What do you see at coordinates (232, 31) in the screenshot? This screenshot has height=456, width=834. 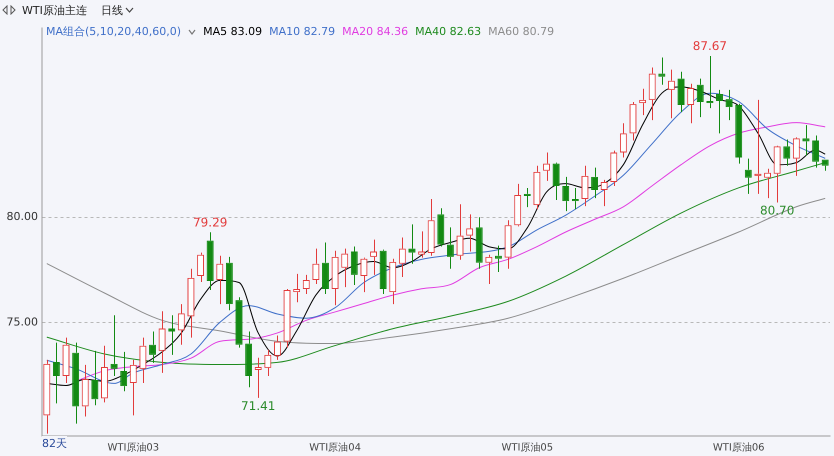 I see `text: MA5 83.09` at bounding box center [232, 31].